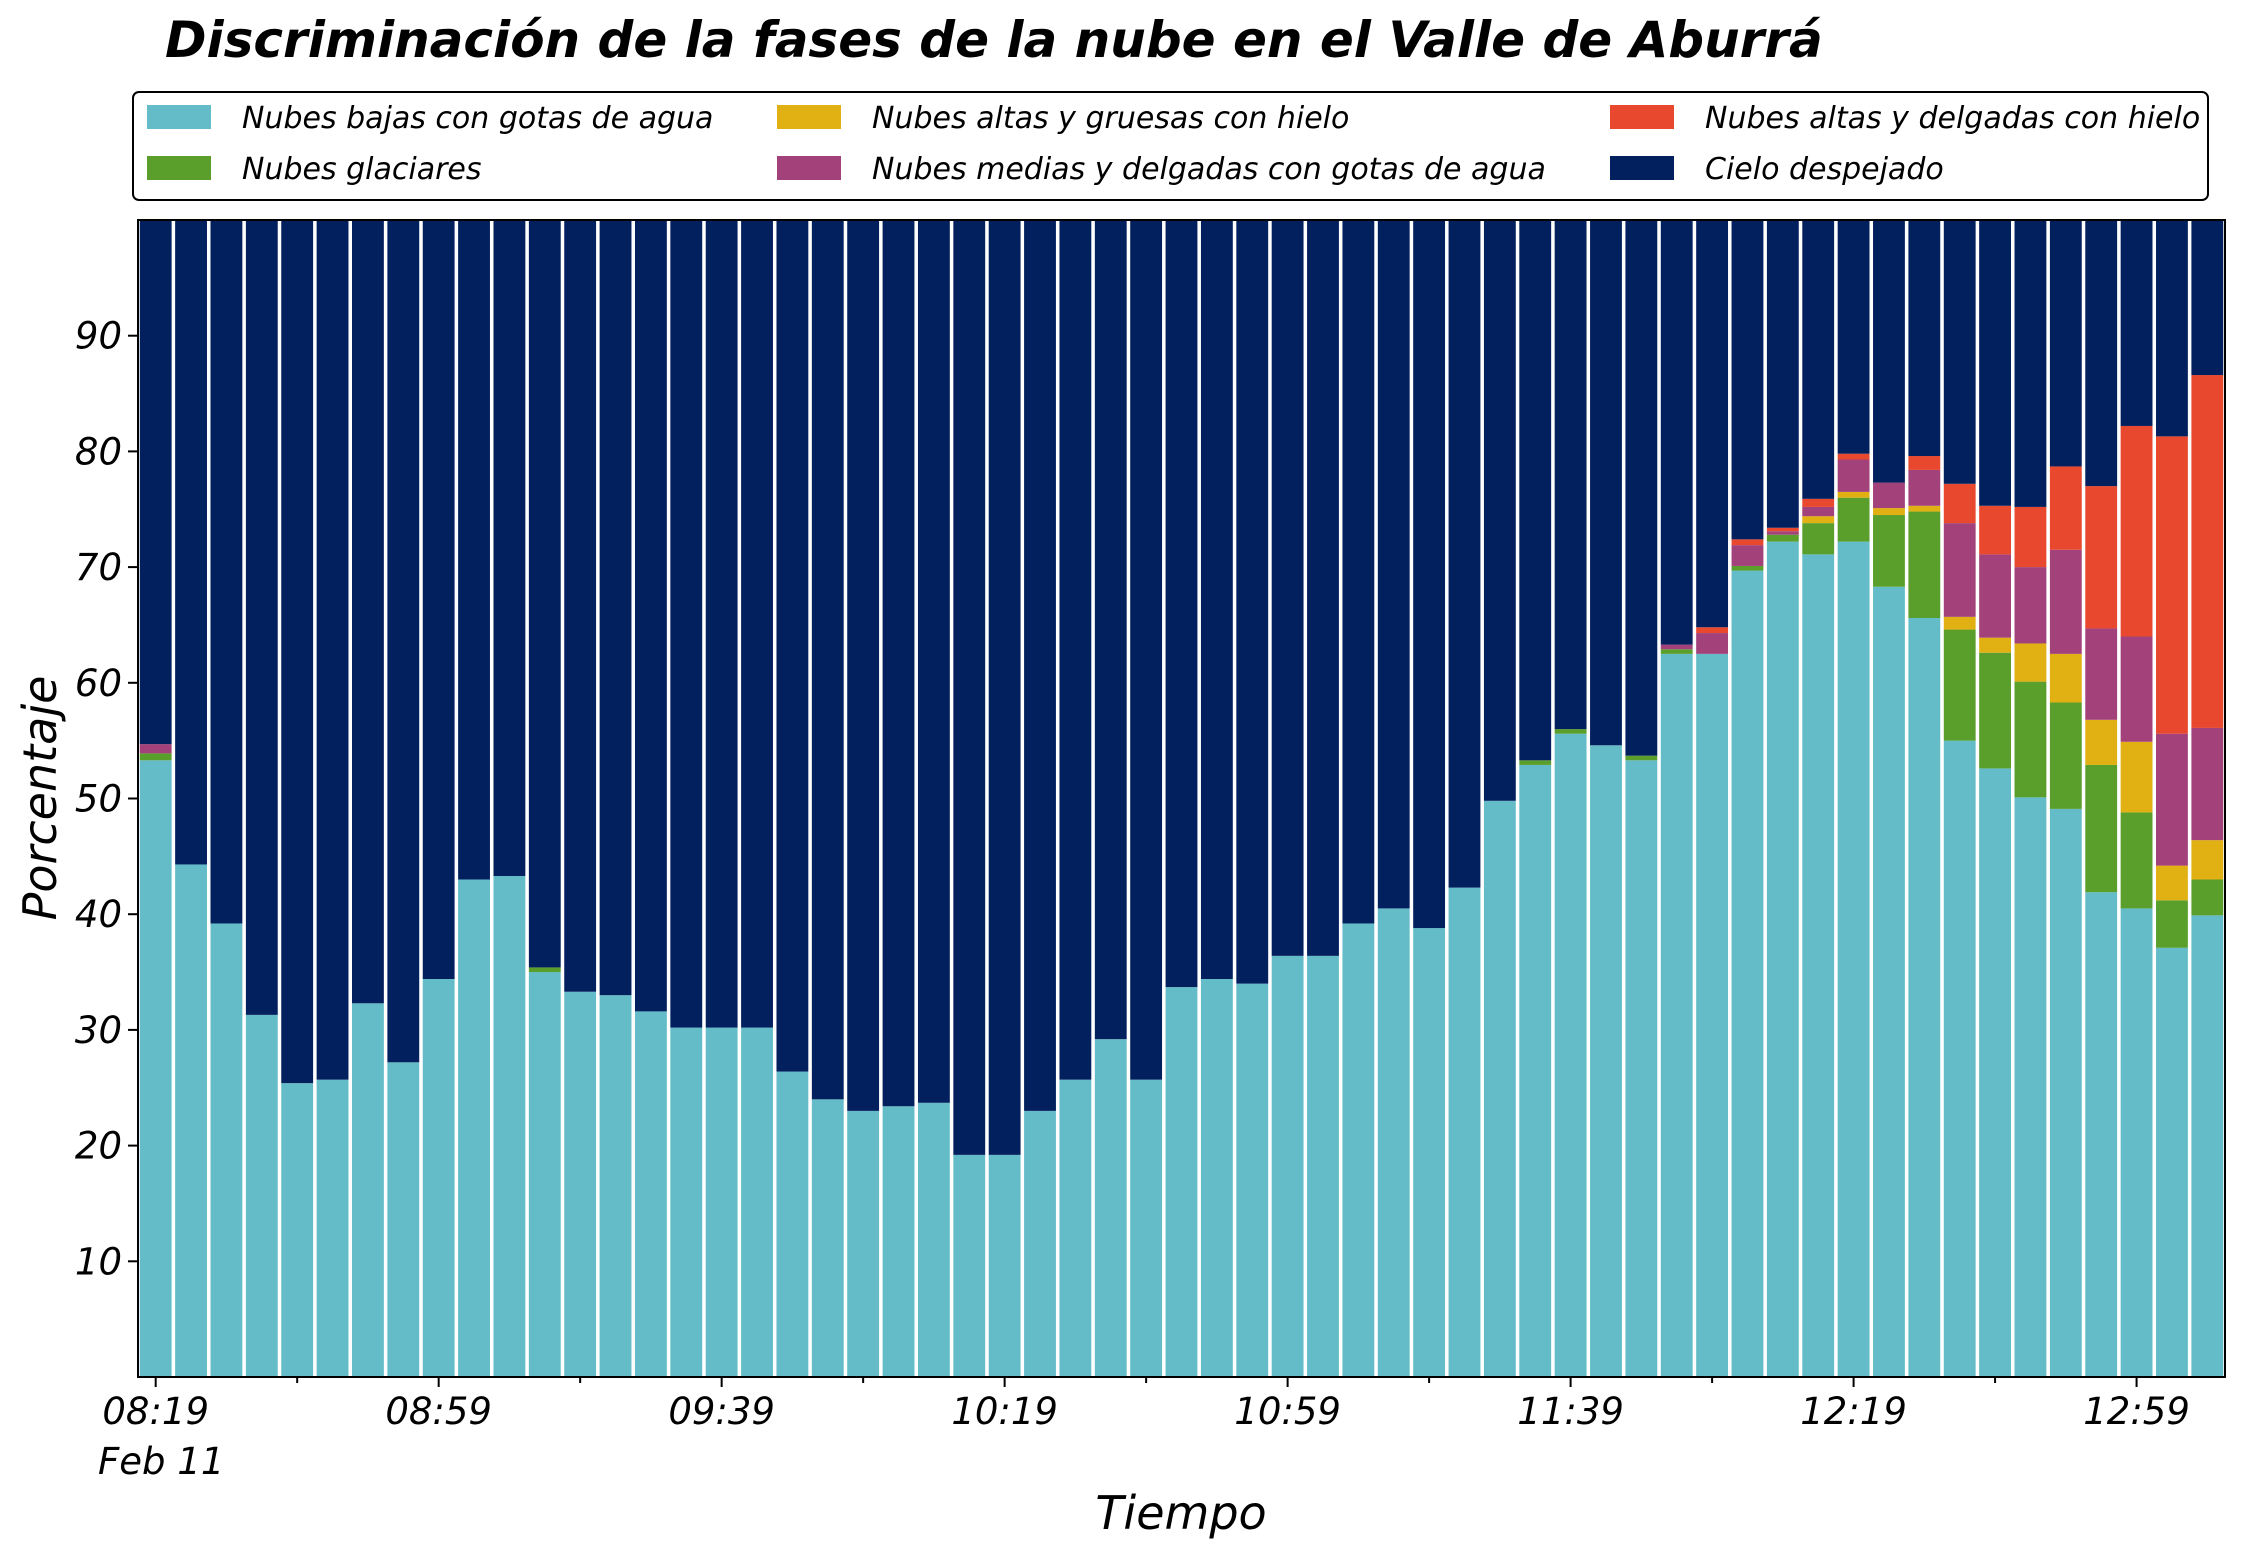 This screenshot has width=2244, height=1559. Describe the element at coordinates (898, 1241) in the screenshot. I see `bar-segment-10:04-s0` at that location.